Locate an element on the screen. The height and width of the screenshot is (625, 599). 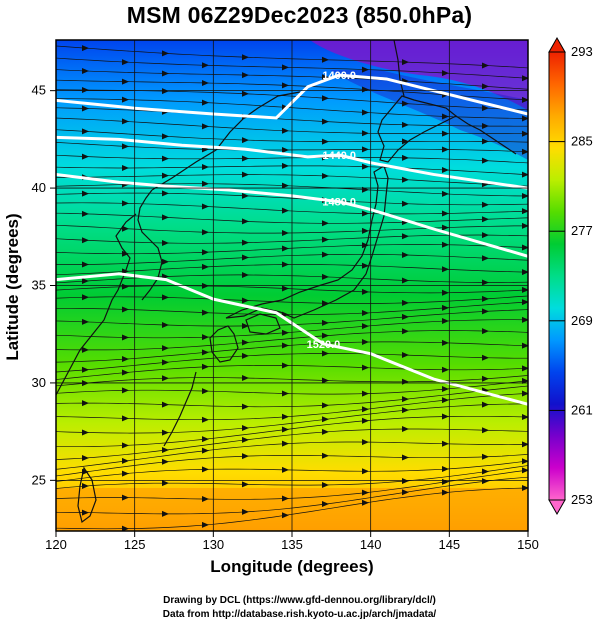
y-axis-label: Latitude (degrees) is located at coordinates (12, 287).